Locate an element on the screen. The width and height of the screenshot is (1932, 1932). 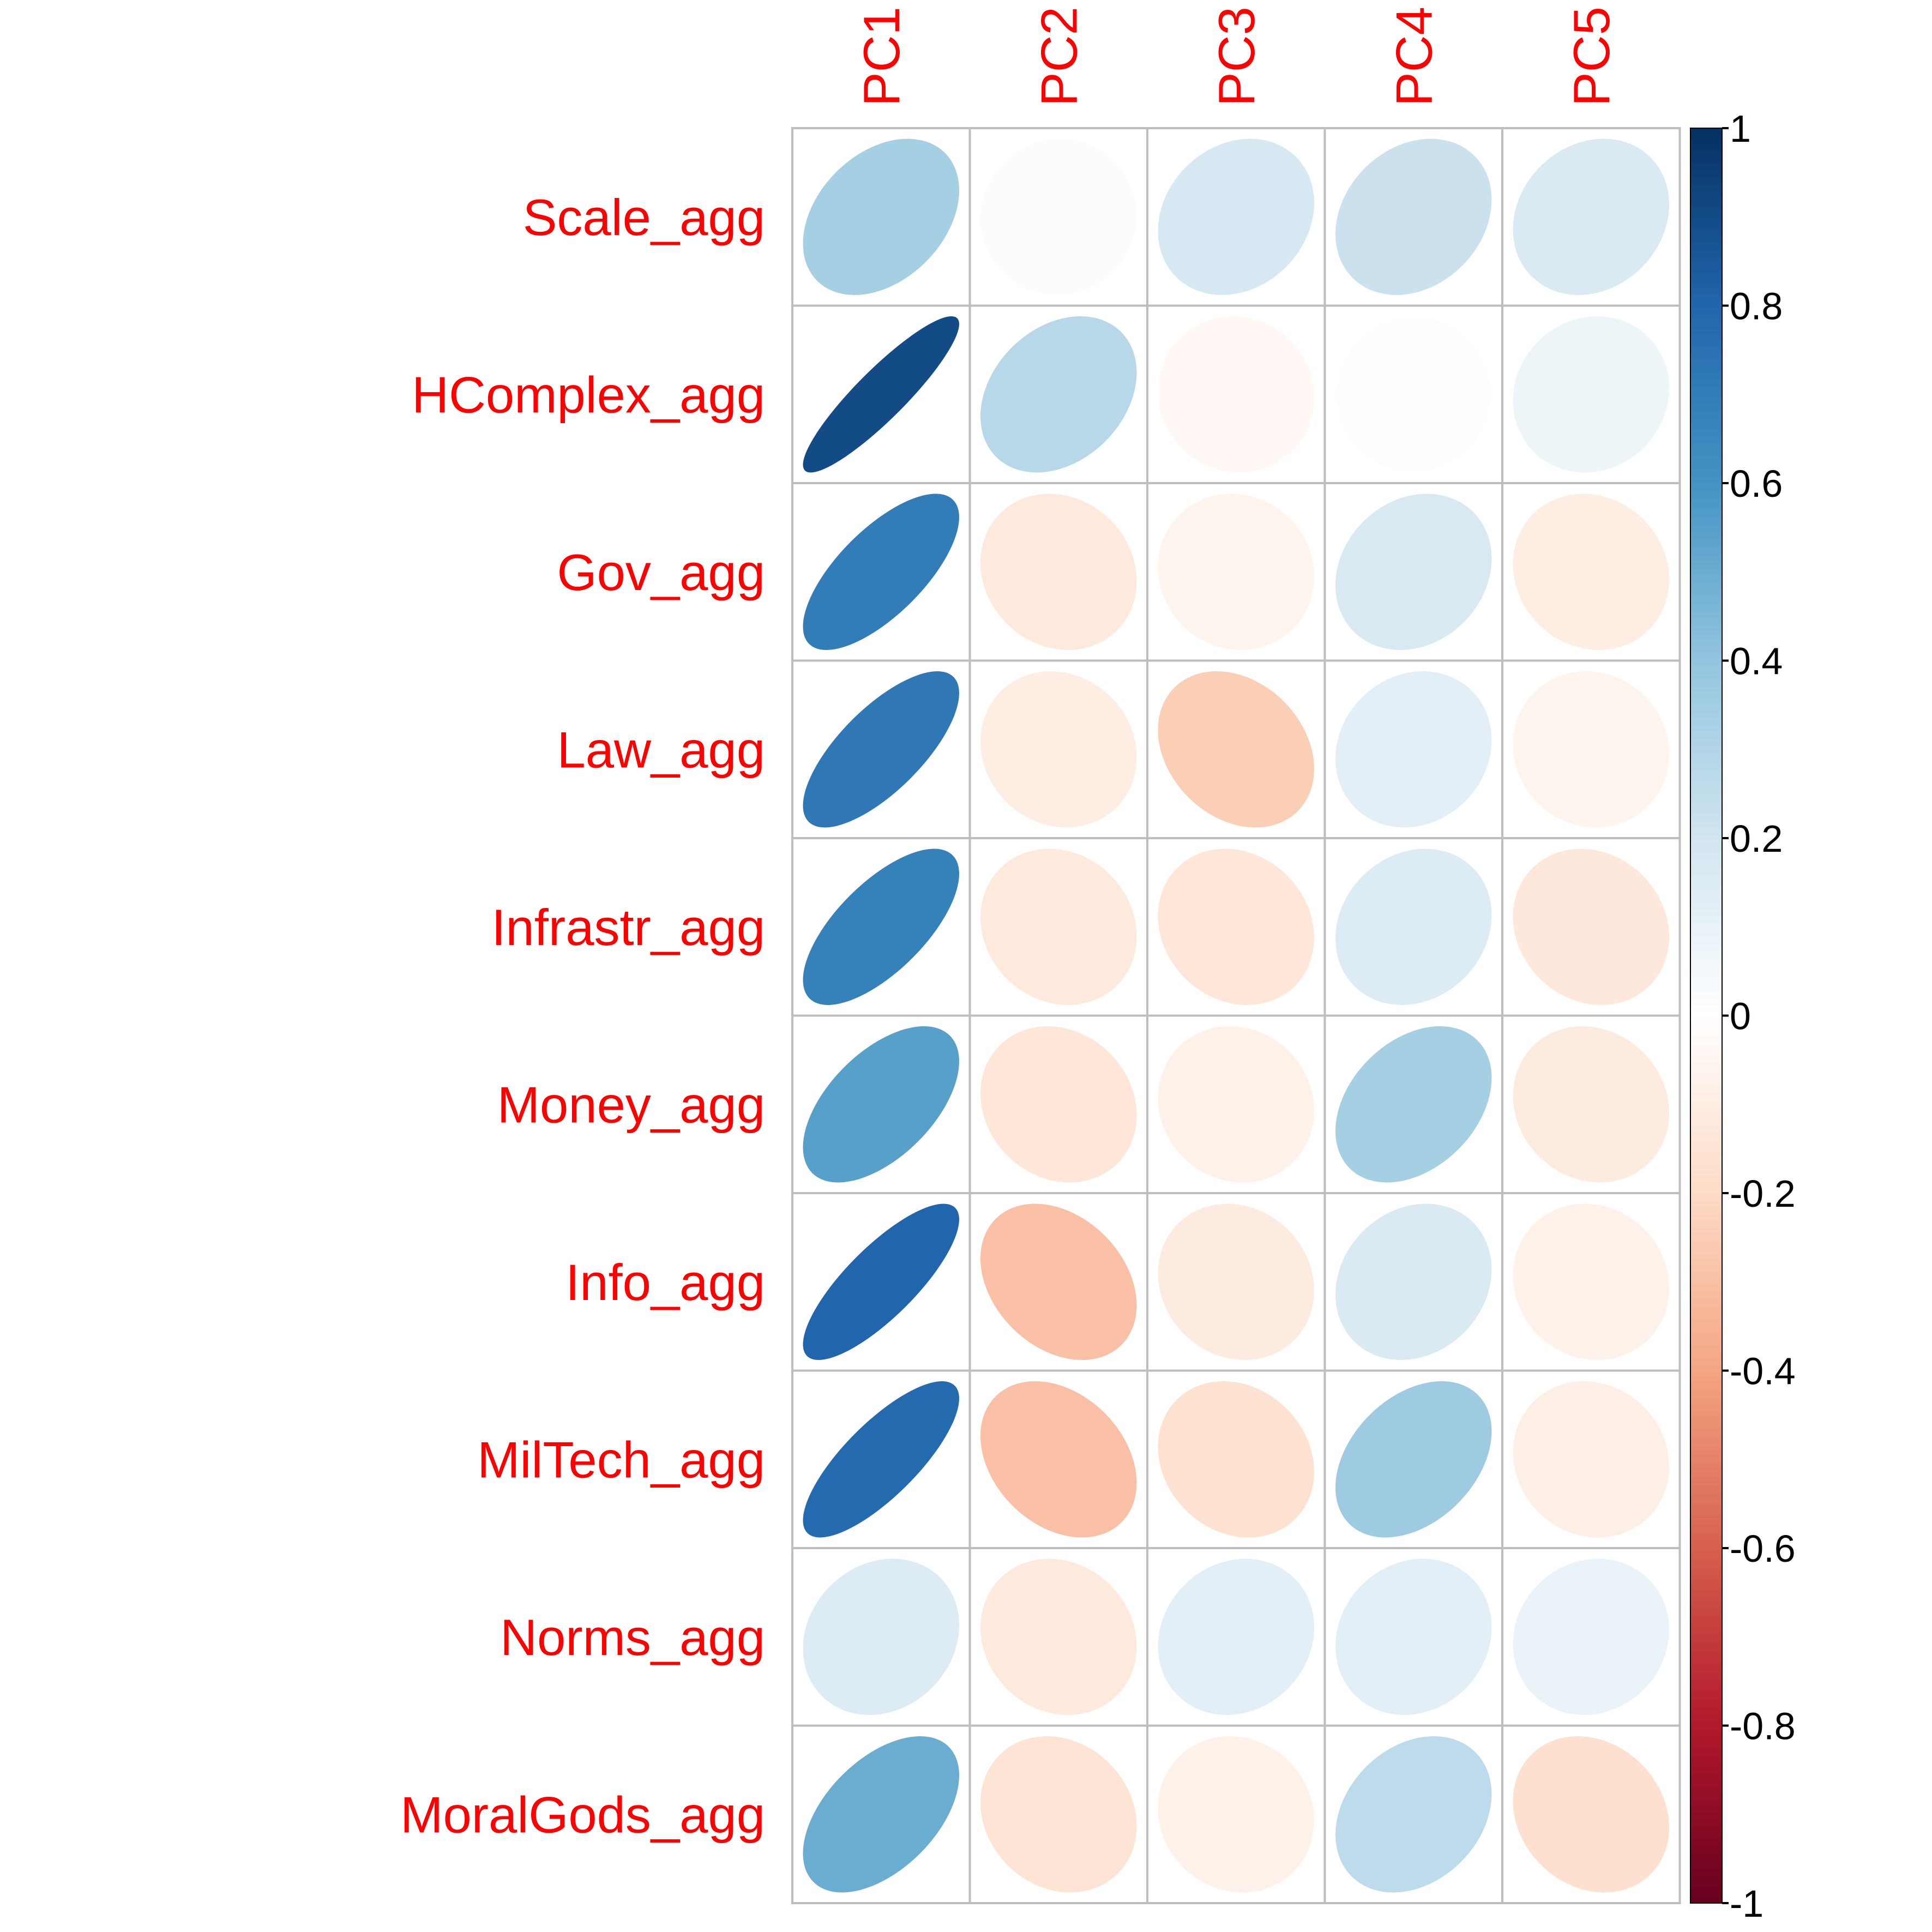
col-label-PC4: PC4 is located at coordinates (1413, 56).